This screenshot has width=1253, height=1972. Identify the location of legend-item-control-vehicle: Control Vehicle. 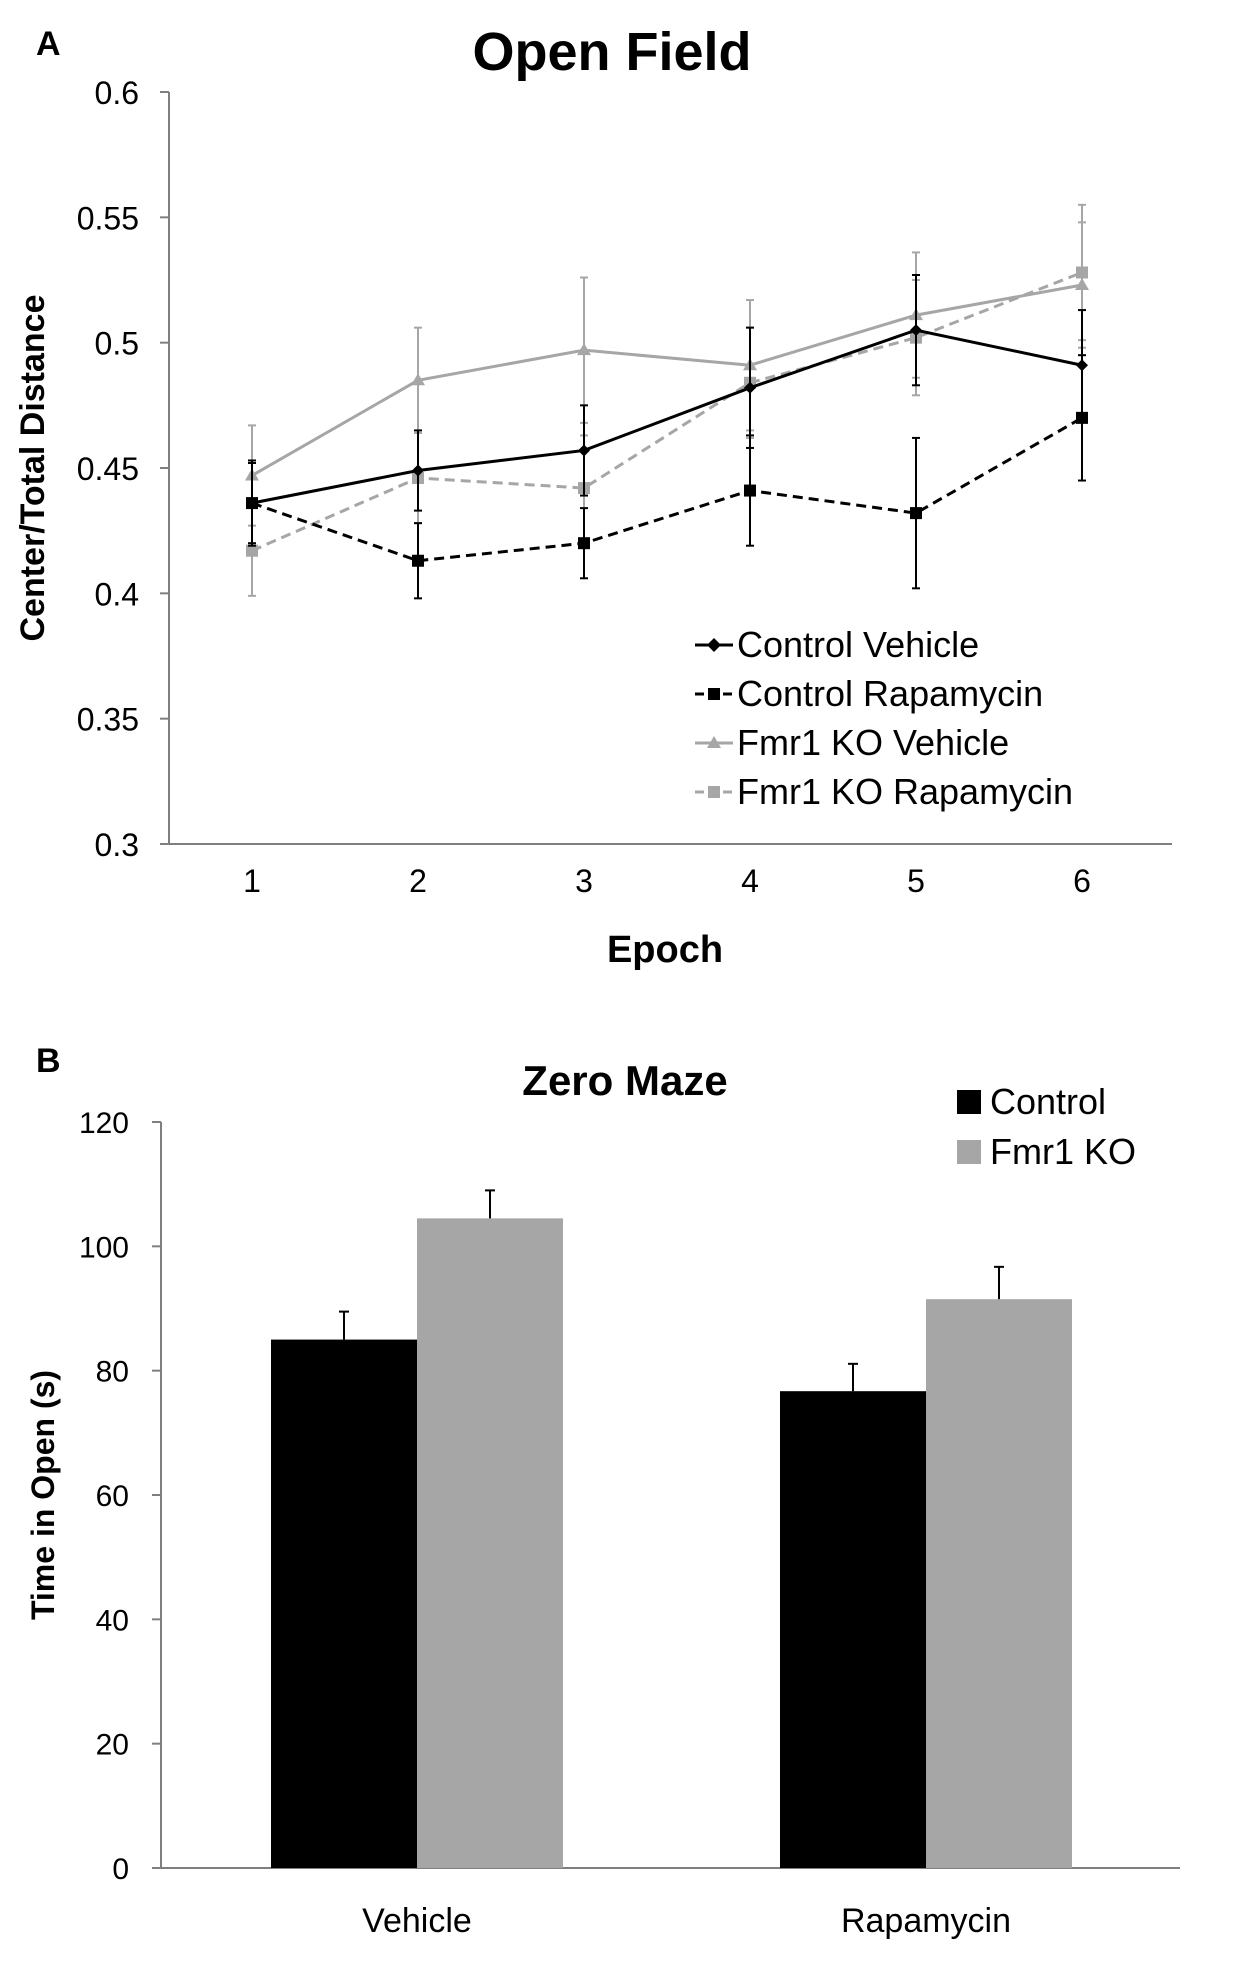
(837, 644).